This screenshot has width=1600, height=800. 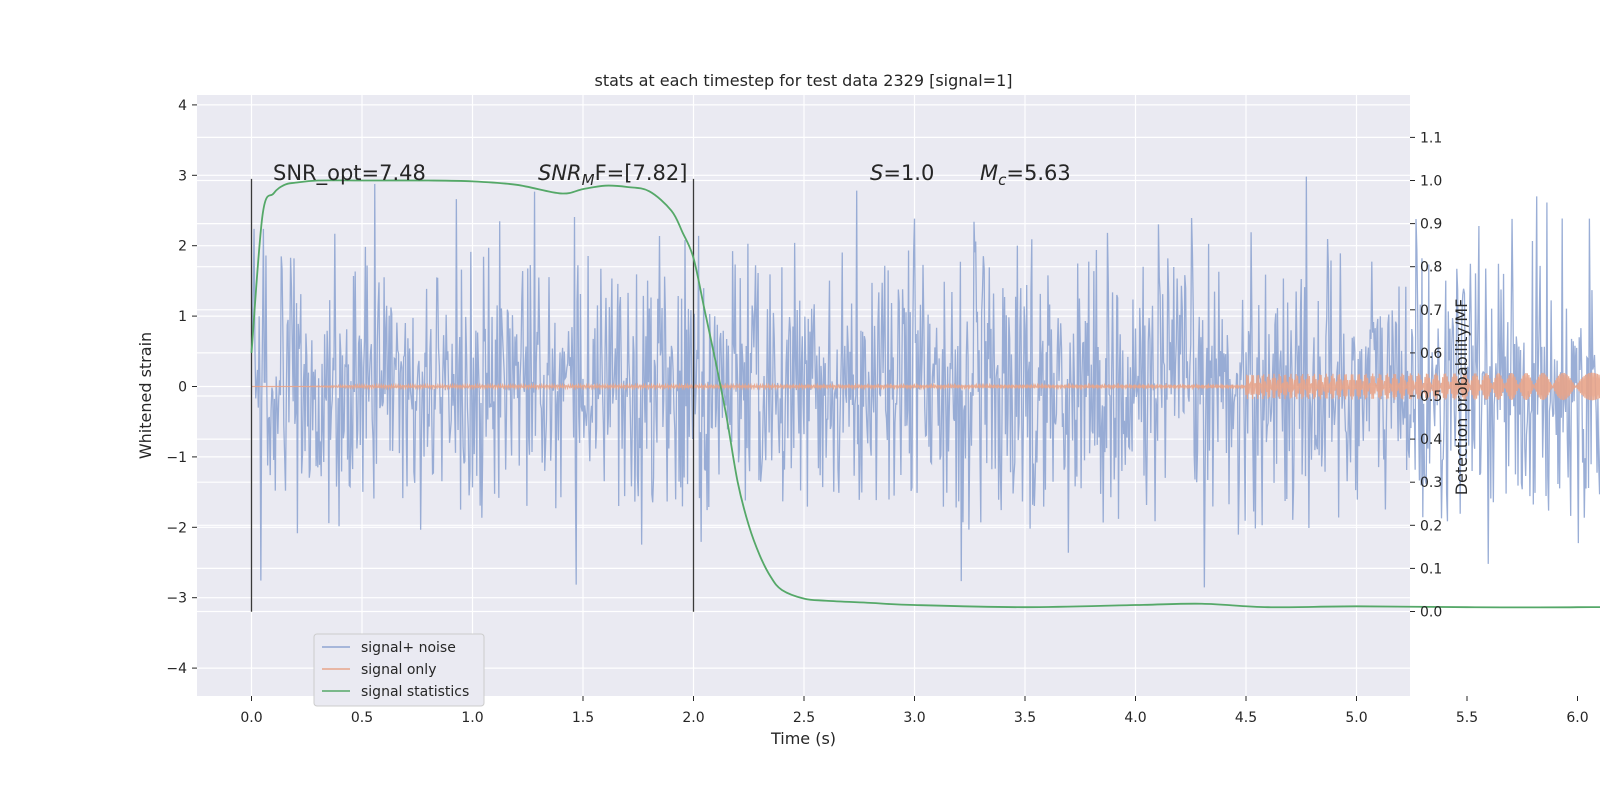 I want to click on x-tick-label: 5.0, so click(x=1356, y=718).